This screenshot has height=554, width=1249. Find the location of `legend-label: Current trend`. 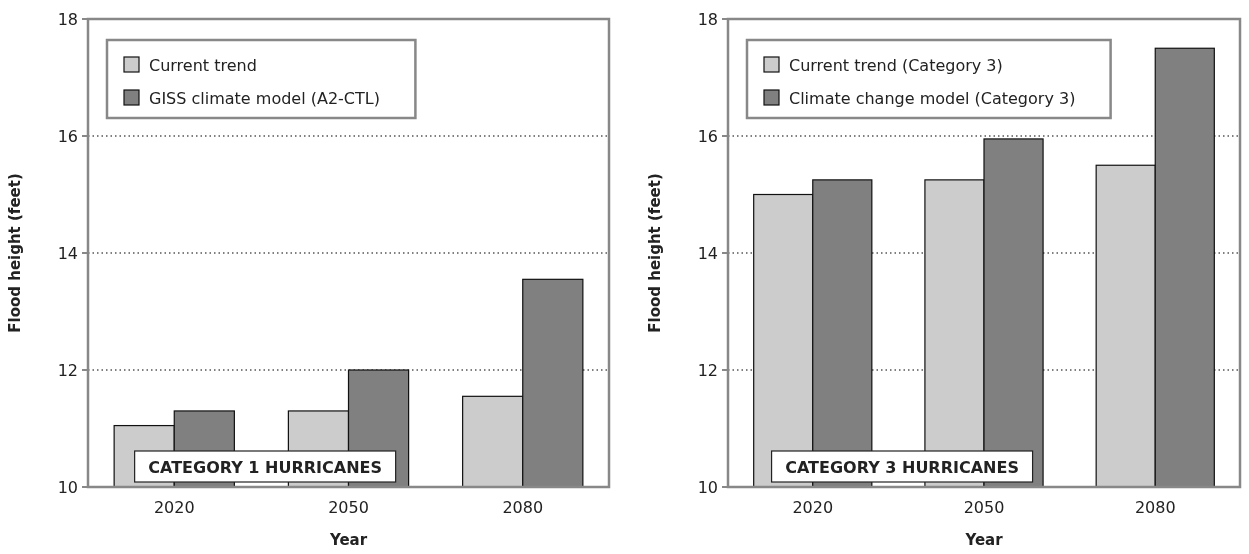

legend-label: Current trend is located at coordinates (203, 65).